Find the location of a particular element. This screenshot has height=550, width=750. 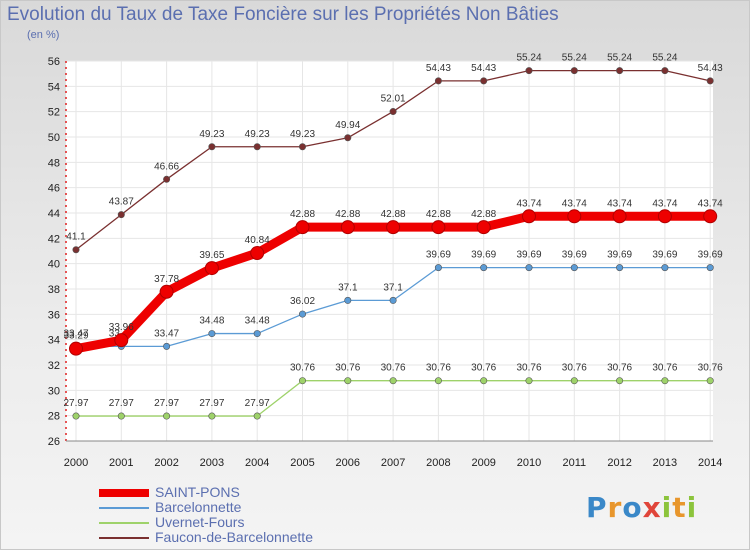

x-tick-label: 2000 is located at coordinates (76, 463).